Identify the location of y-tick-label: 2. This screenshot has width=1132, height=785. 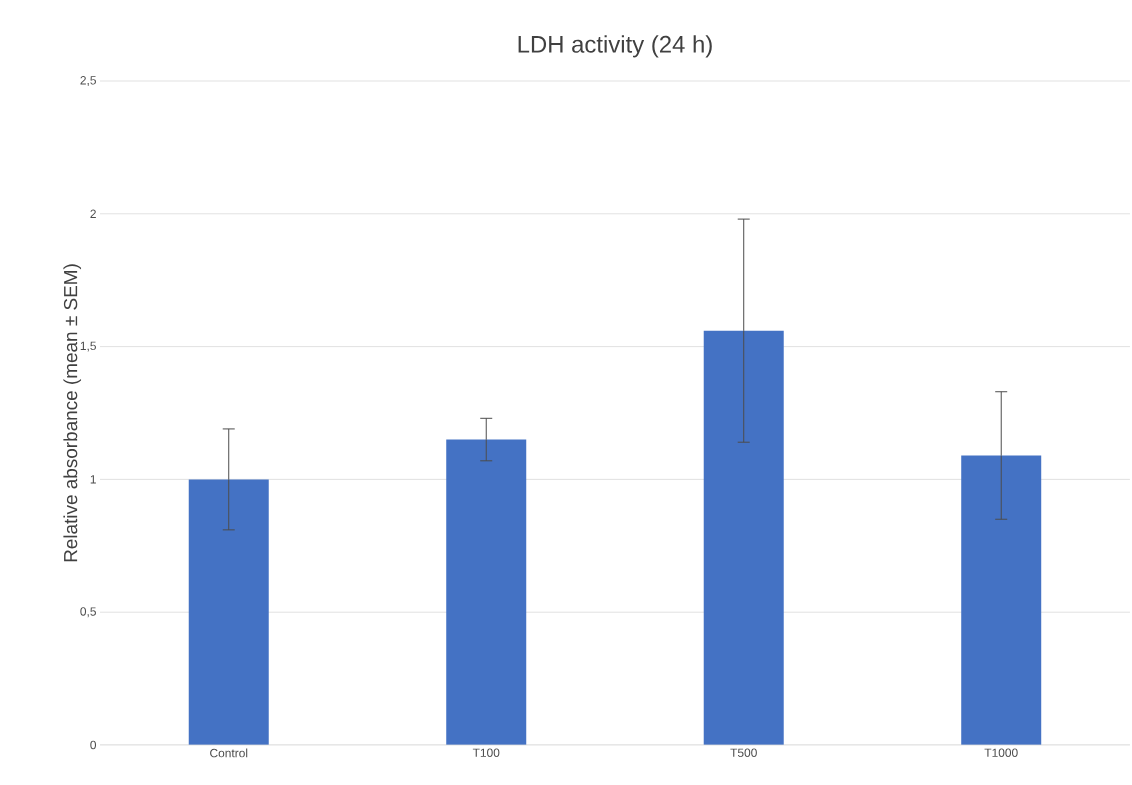
(93, 213).